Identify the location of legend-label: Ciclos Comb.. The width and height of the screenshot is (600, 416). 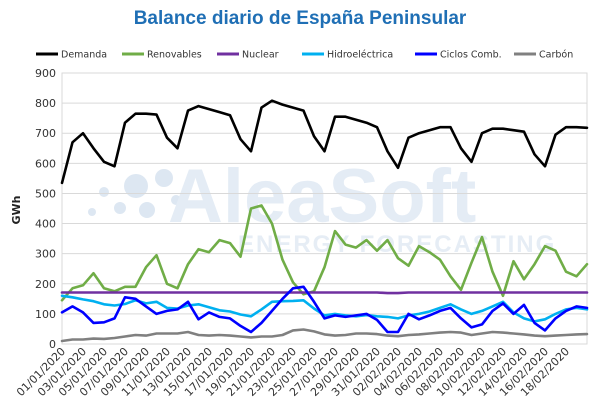
(471, 55).